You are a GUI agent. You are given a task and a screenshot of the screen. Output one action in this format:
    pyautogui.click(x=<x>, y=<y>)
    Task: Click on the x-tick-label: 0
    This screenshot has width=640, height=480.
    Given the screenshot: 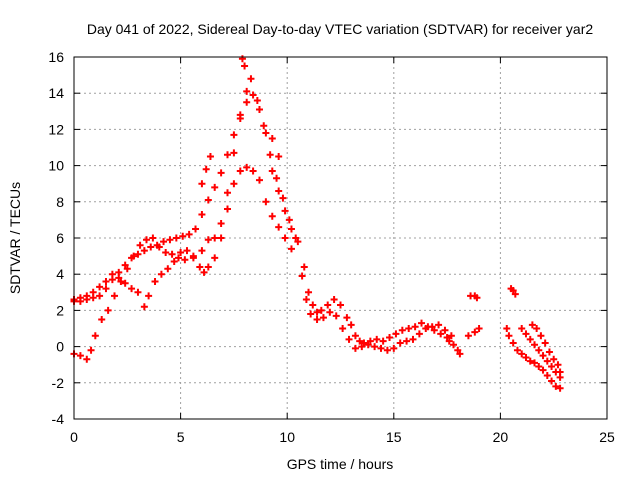 What is the action you would take?
    pyautogui.click(x=74, y=437)
    